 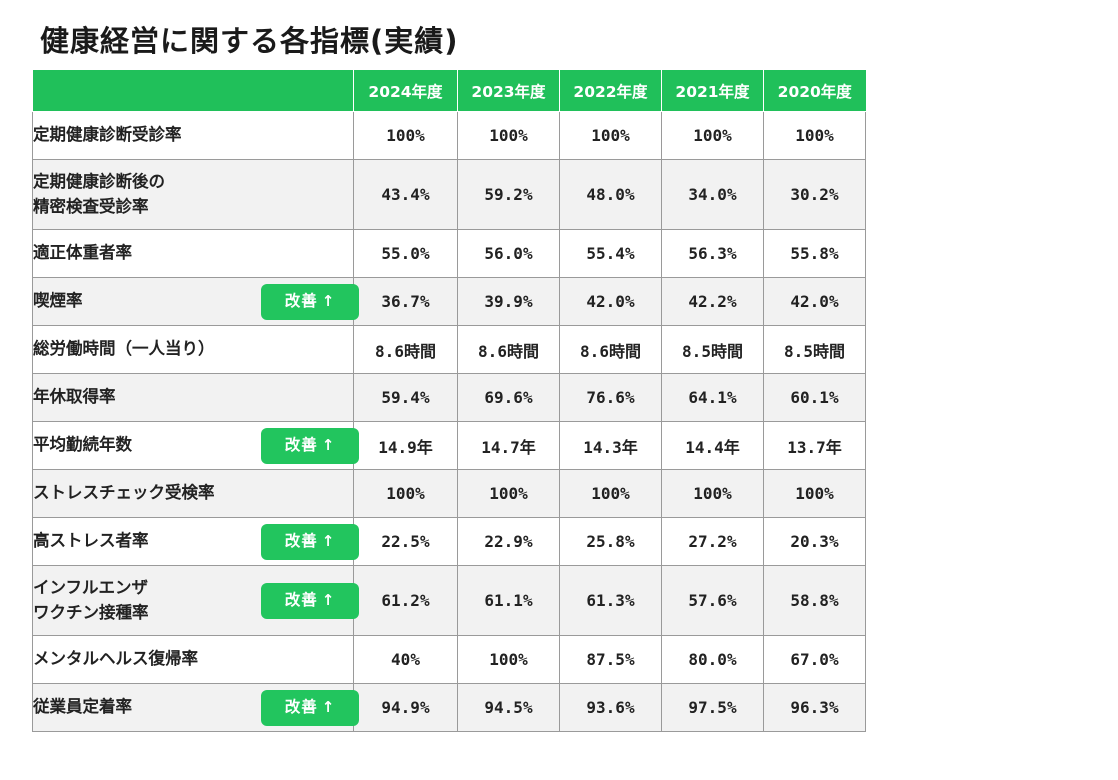 I want to click on metric-value: 64.1%, so click(x=712, y=397).